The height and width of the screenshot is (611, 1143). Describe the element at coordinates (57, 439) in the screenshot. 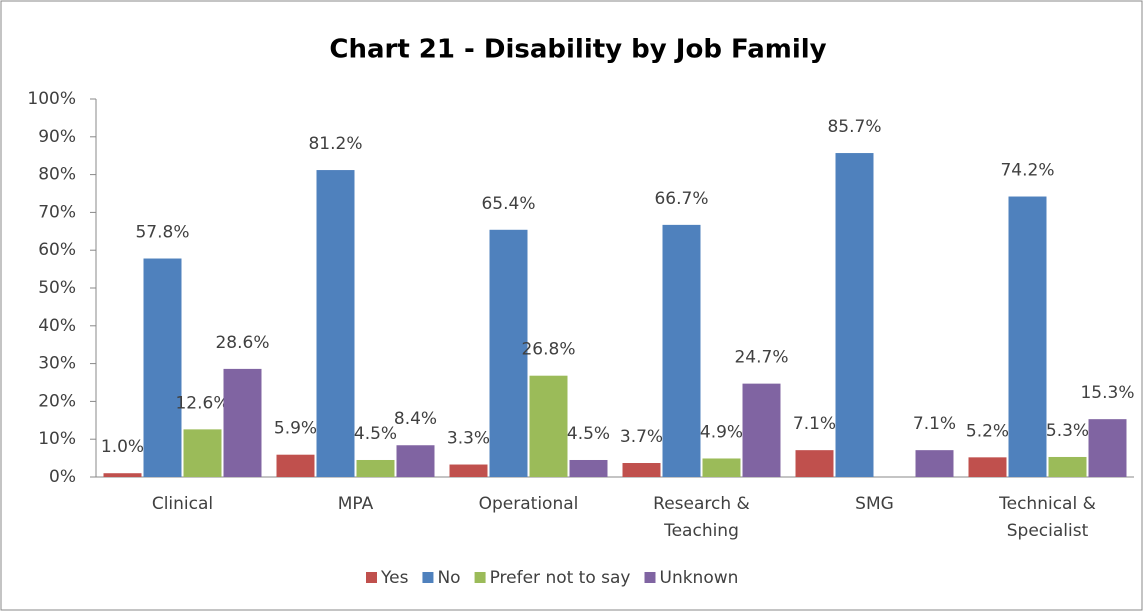

I see `y-tick-label: 10%` at that location.